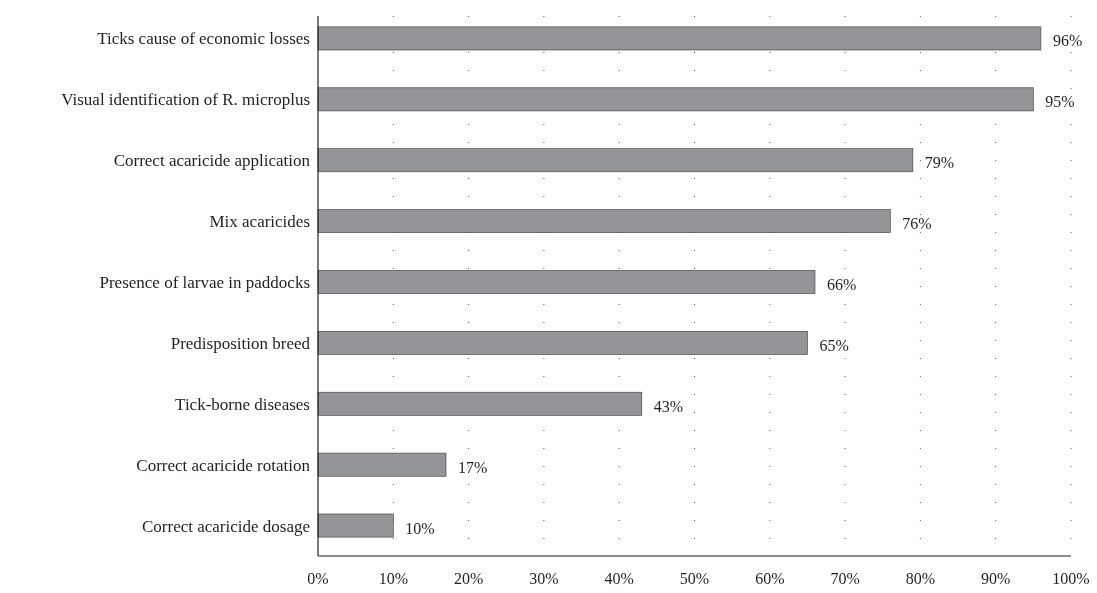 This screenshot has height=593, width=1097. I want to click on x-tick-label: 90%, so click(996, 578).